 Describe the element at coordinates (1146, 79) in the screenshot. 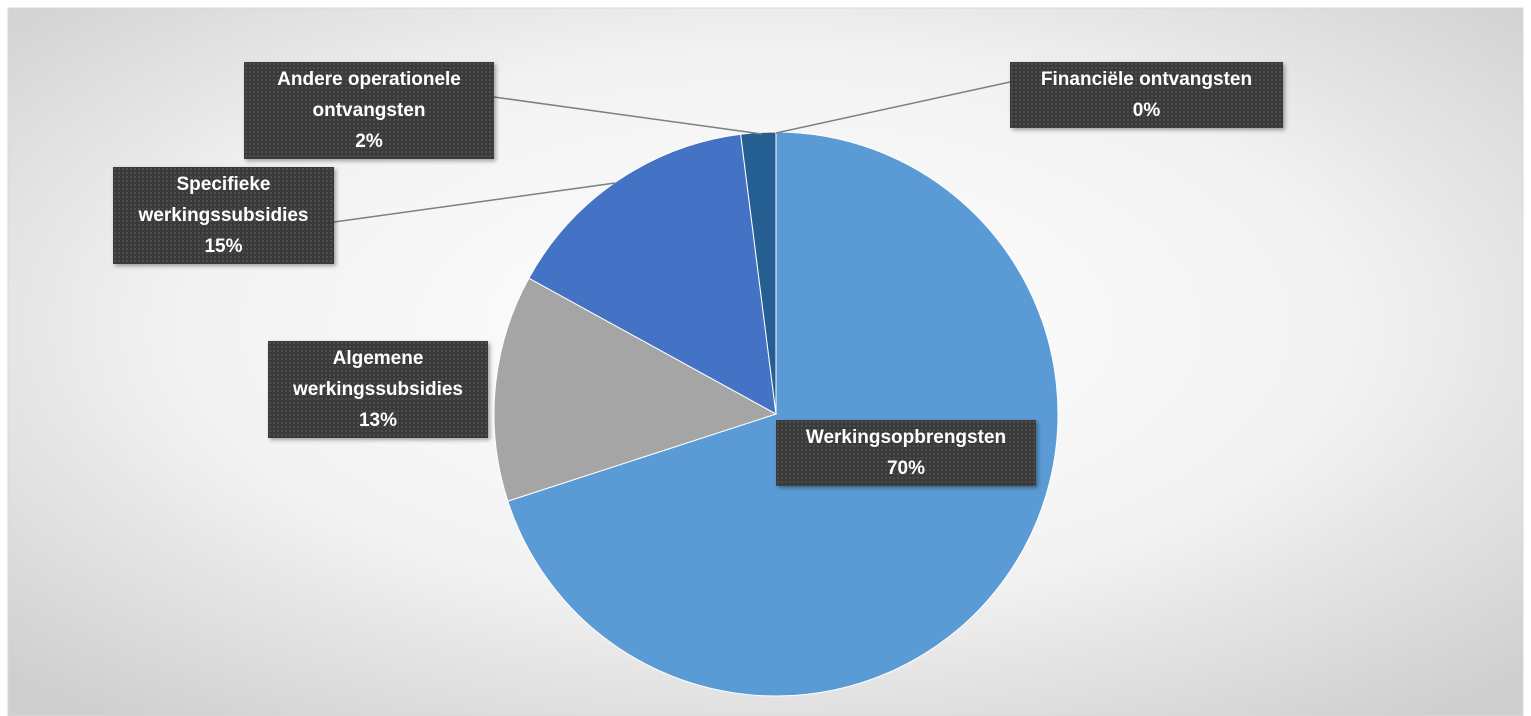

I see `category-label: Financiële ontvangsten` at that location.